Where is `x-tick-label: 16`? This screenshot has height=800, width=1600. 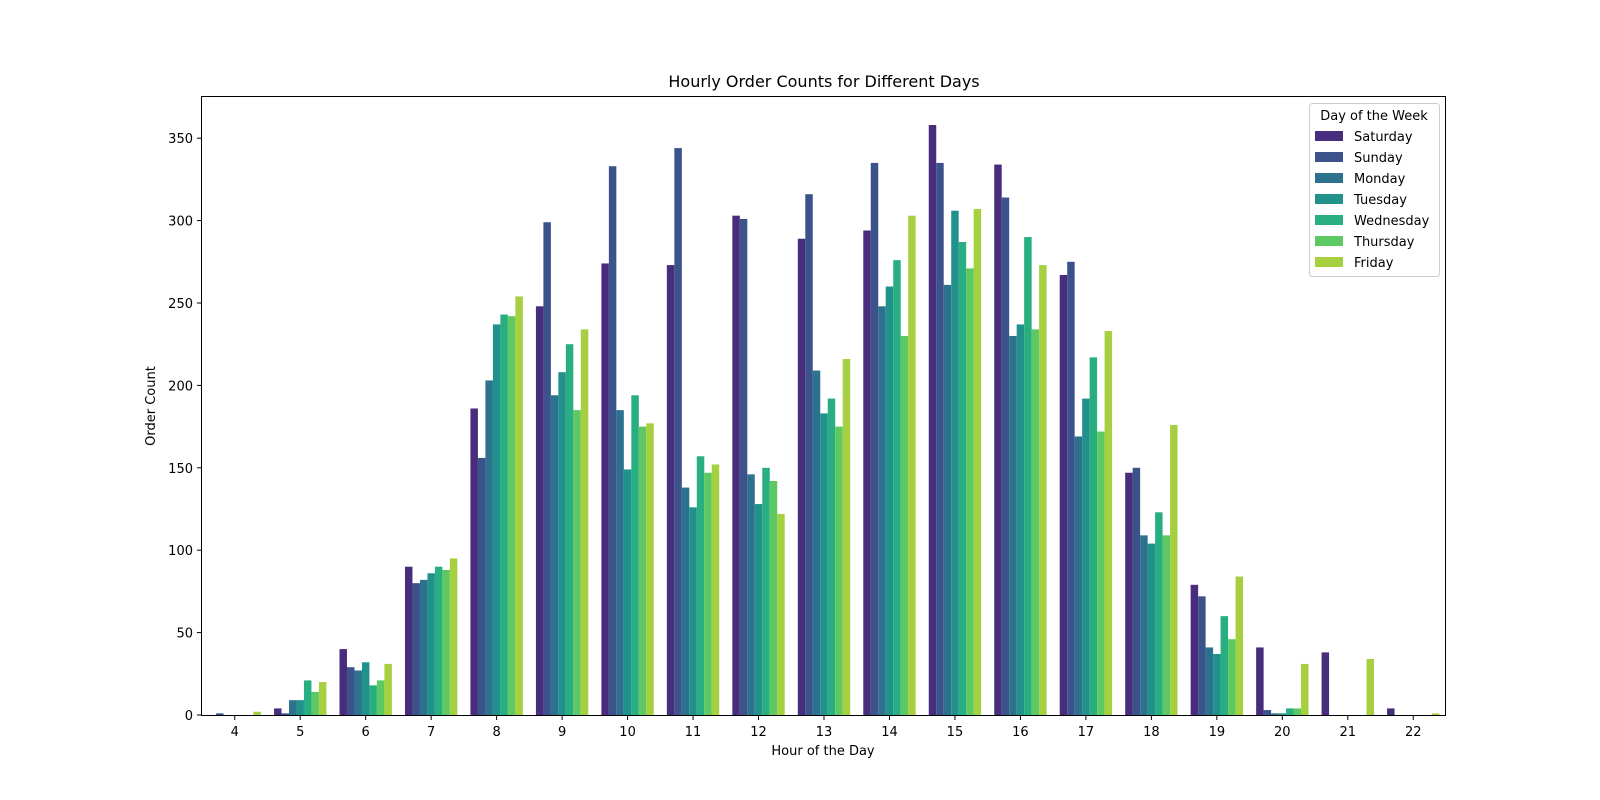
x-tick-label: 16 is located at coordinates (1020, 732).